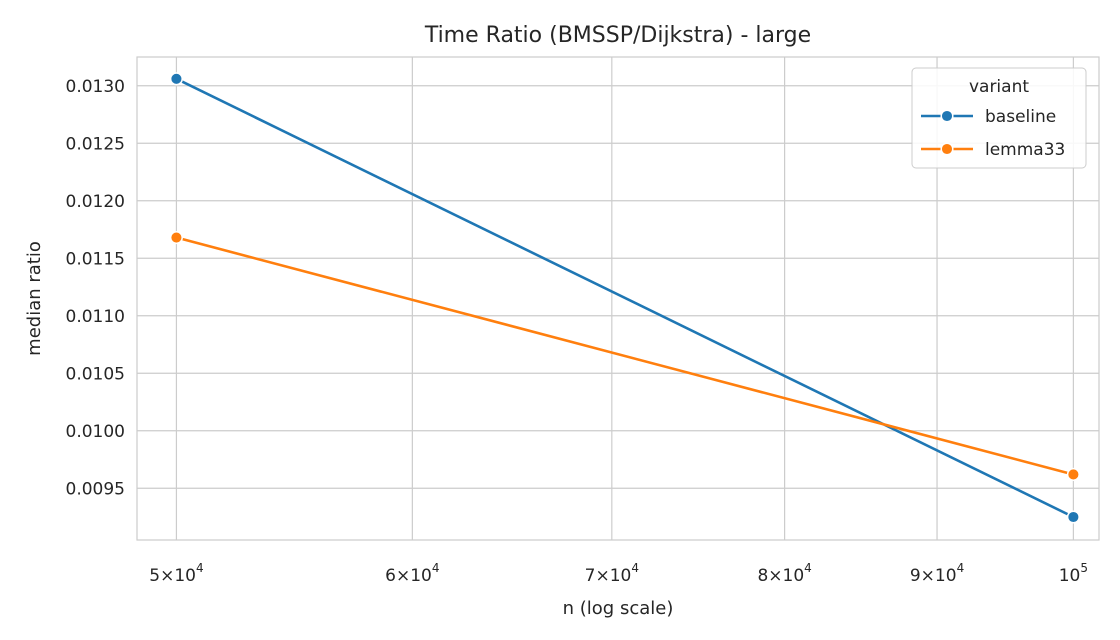 This screenshot has height=640, width=1120. Describe the element at coordinates (617, 35) in the screenshot. I see `chart-title: Time Ratio (BMSSP/Dijkstra) - large` at that location.